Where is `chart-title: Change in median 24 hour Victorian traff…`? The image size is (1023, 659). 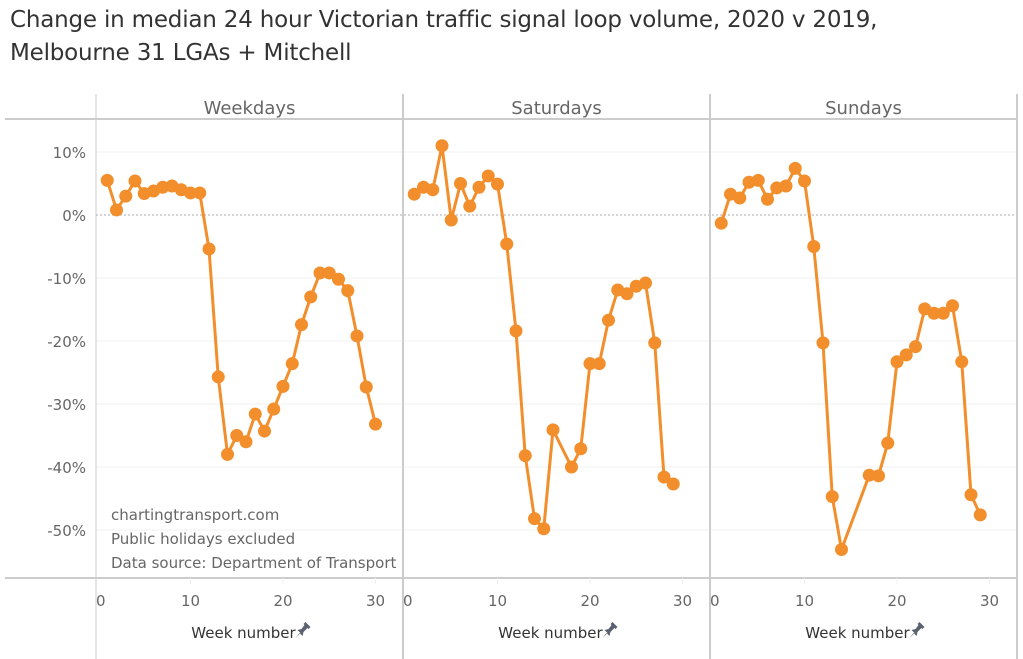 chart-title: Change in median 24 hour Victorian traff… is located at coordinates (443, 37).